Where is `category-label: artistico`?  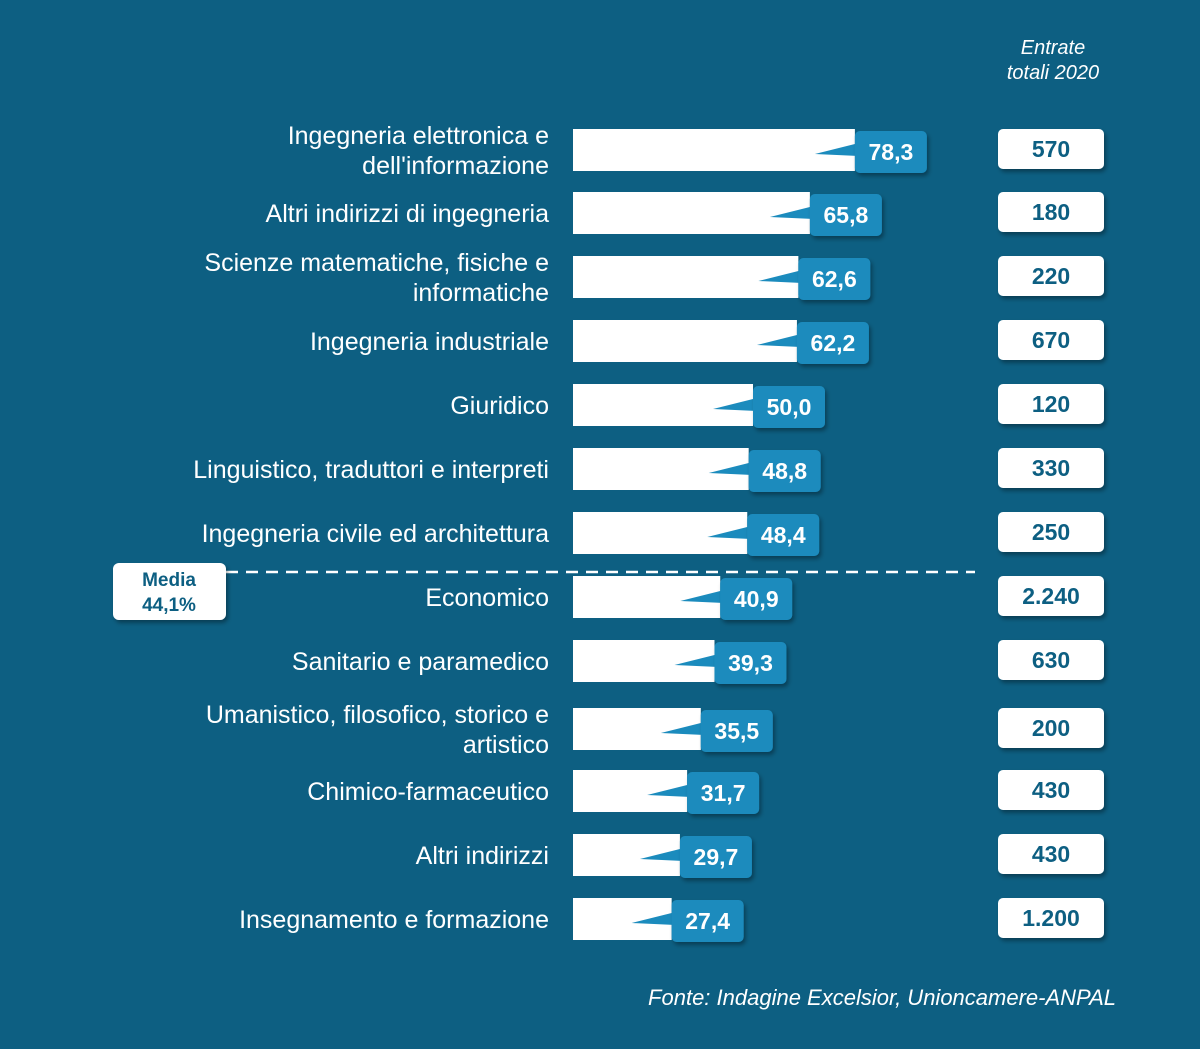
category-label: artistico is located at coordinates (506, 745).